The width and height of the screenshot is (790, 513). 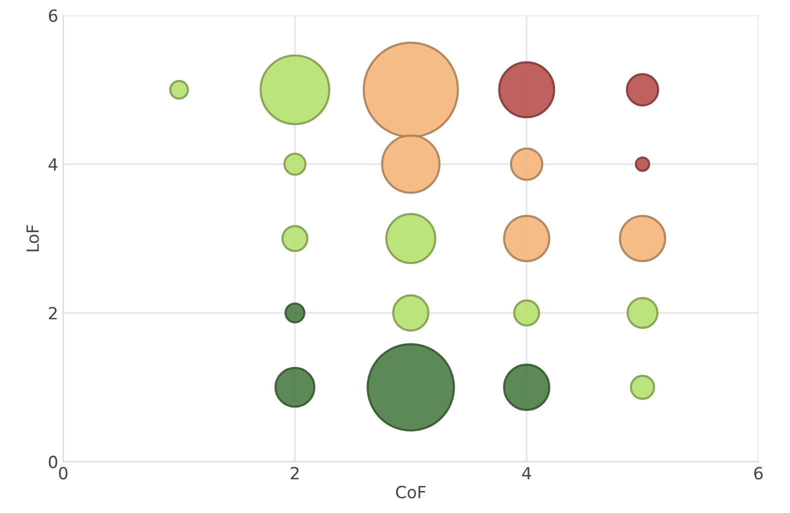 What do you see at coordinates (53, 462) in the screenshot?
I see `y-tick-label: 0` at bounding box center [53, 462].